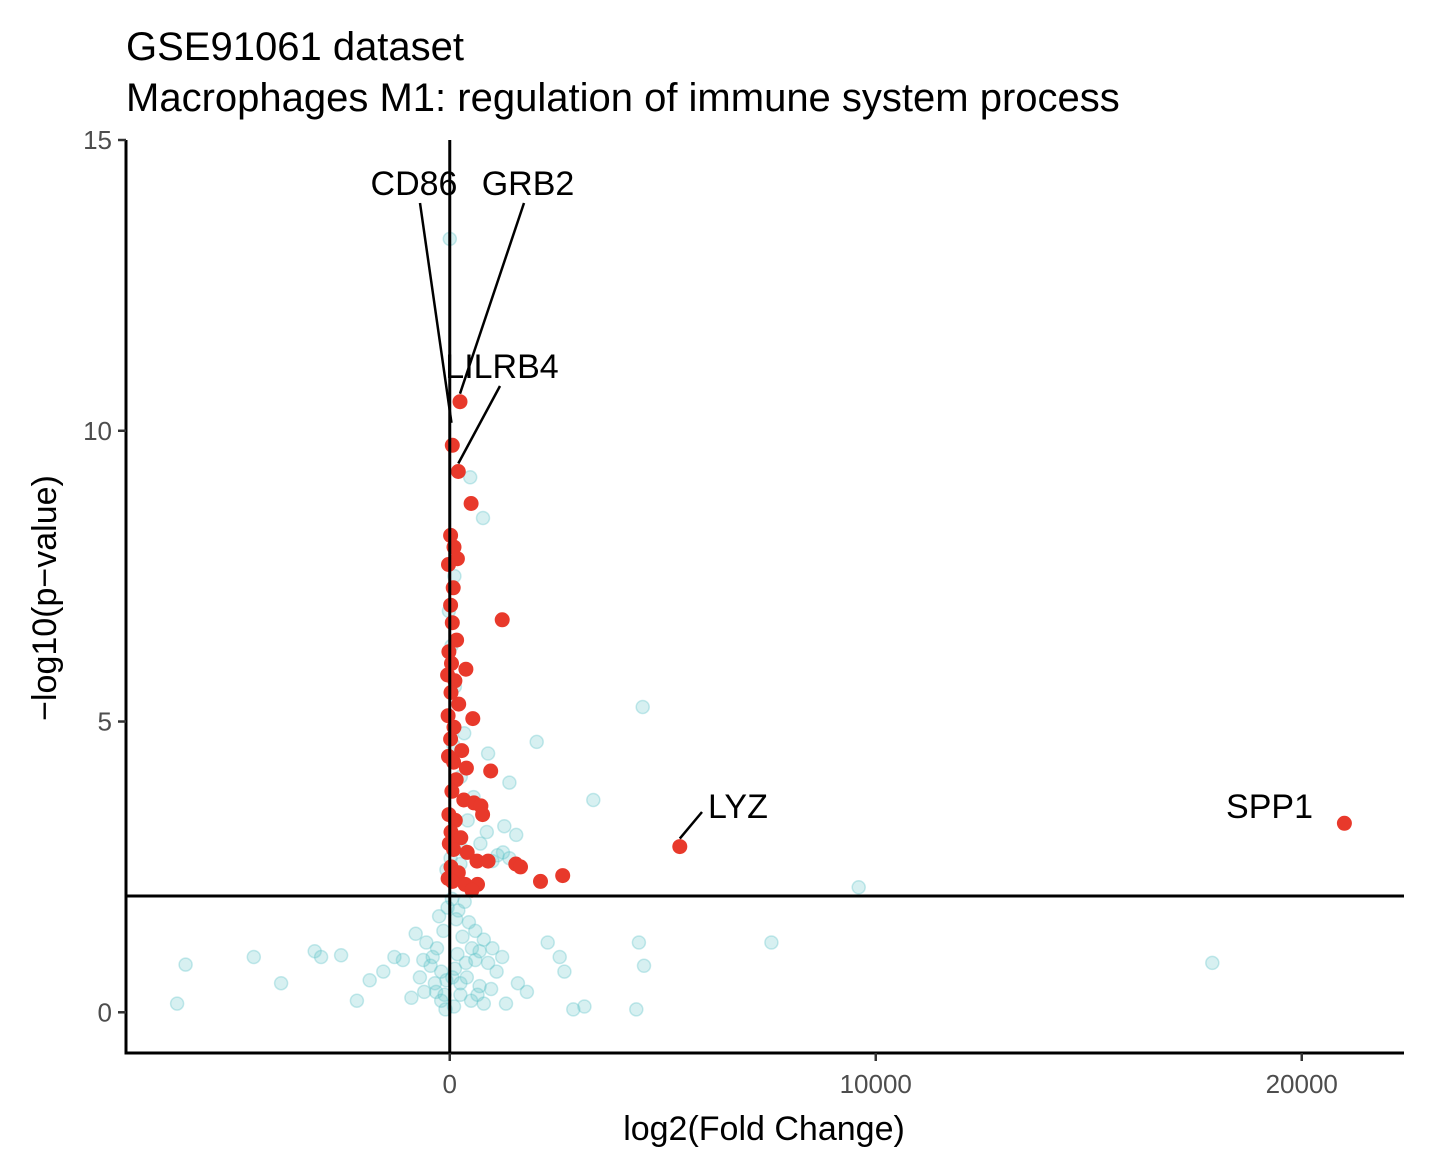 This screenshot has height=1172, width=1448. I want to click on x-tick-label-20000: 20000, so click(1302, 1084).